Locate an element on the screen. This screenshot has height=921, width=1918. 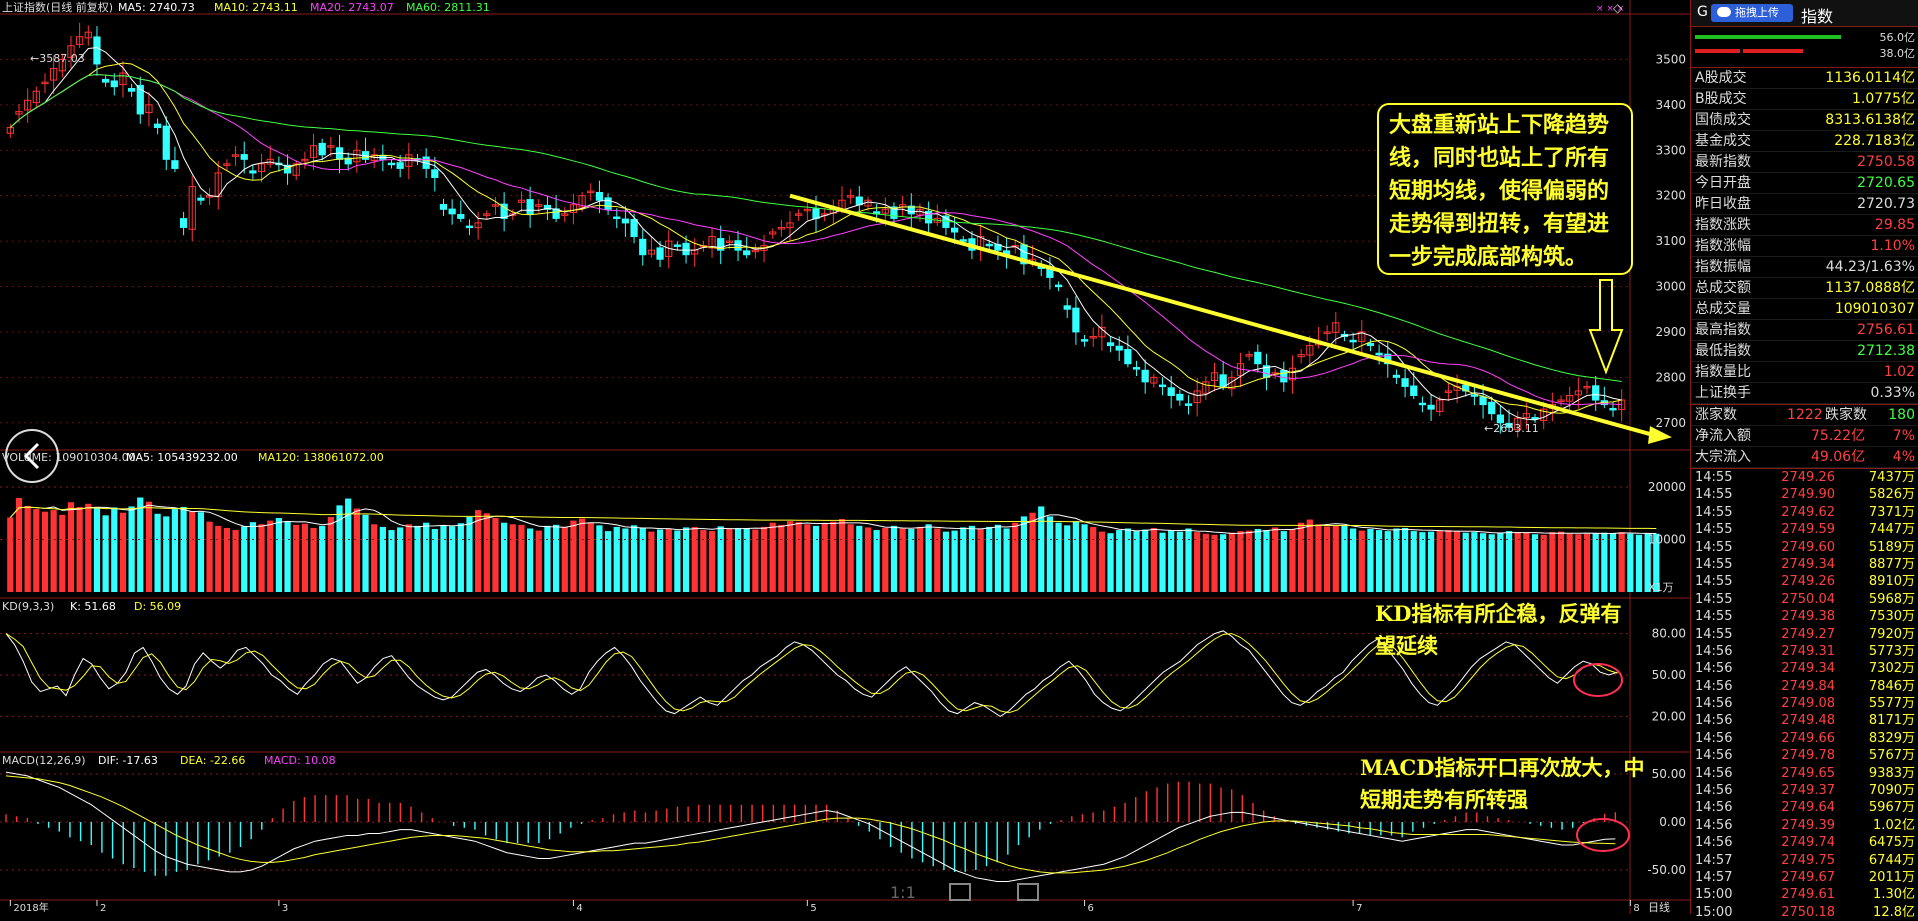
tick-price: 2749.67 is located at coordinates (1808, 877).